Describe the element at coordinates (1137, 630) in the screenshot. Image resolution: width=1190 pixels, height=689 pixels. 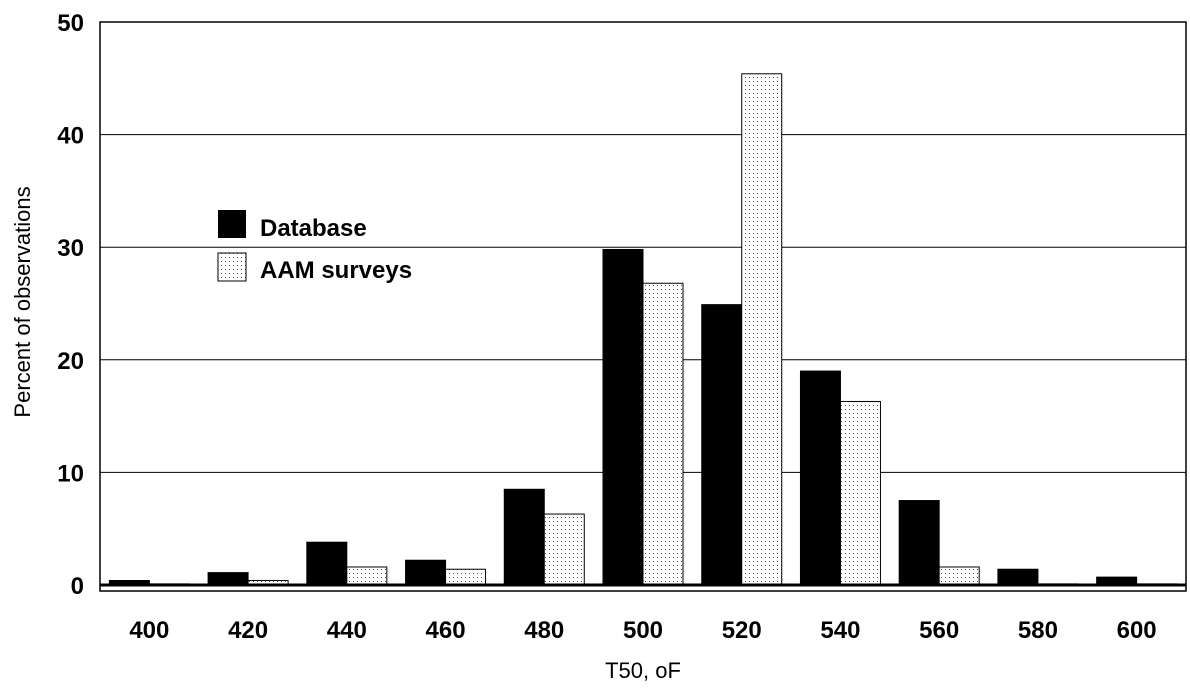
I see `x-tick-label: 600` at that location.